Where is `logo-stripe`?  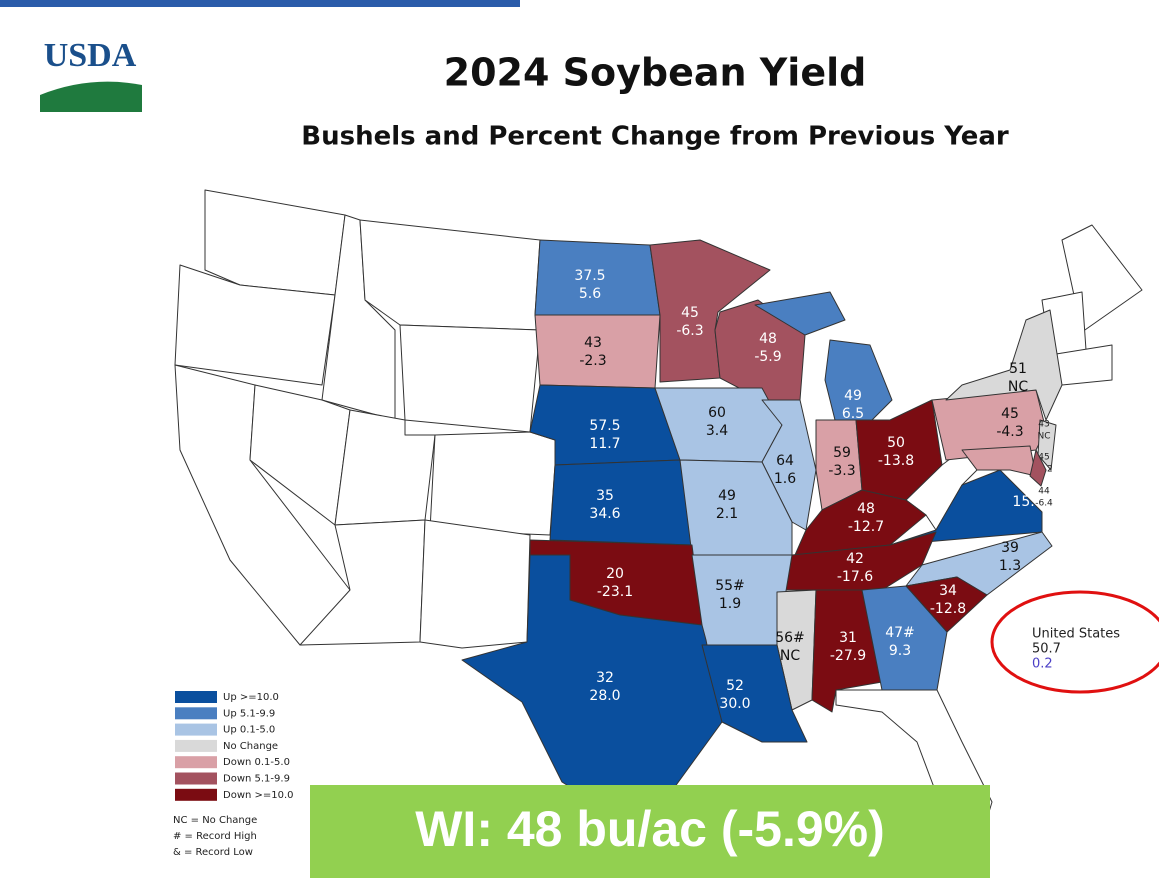
logo-stripe is located at coordinates (91, 83).